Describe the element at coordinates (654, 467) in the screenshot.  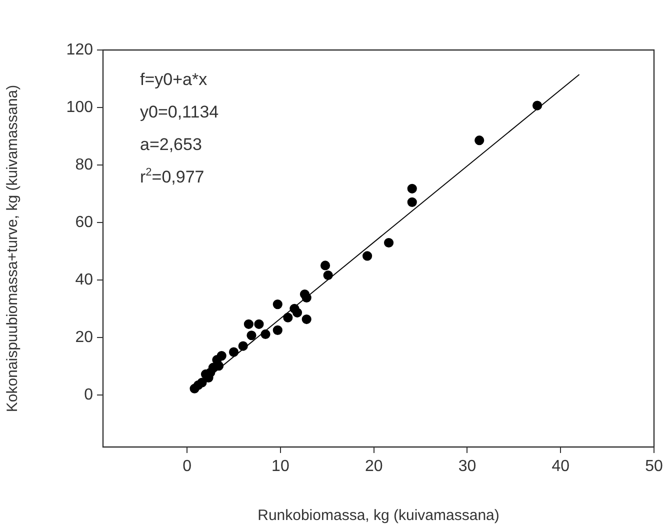
I see `x-tick-label: 50` at that location.